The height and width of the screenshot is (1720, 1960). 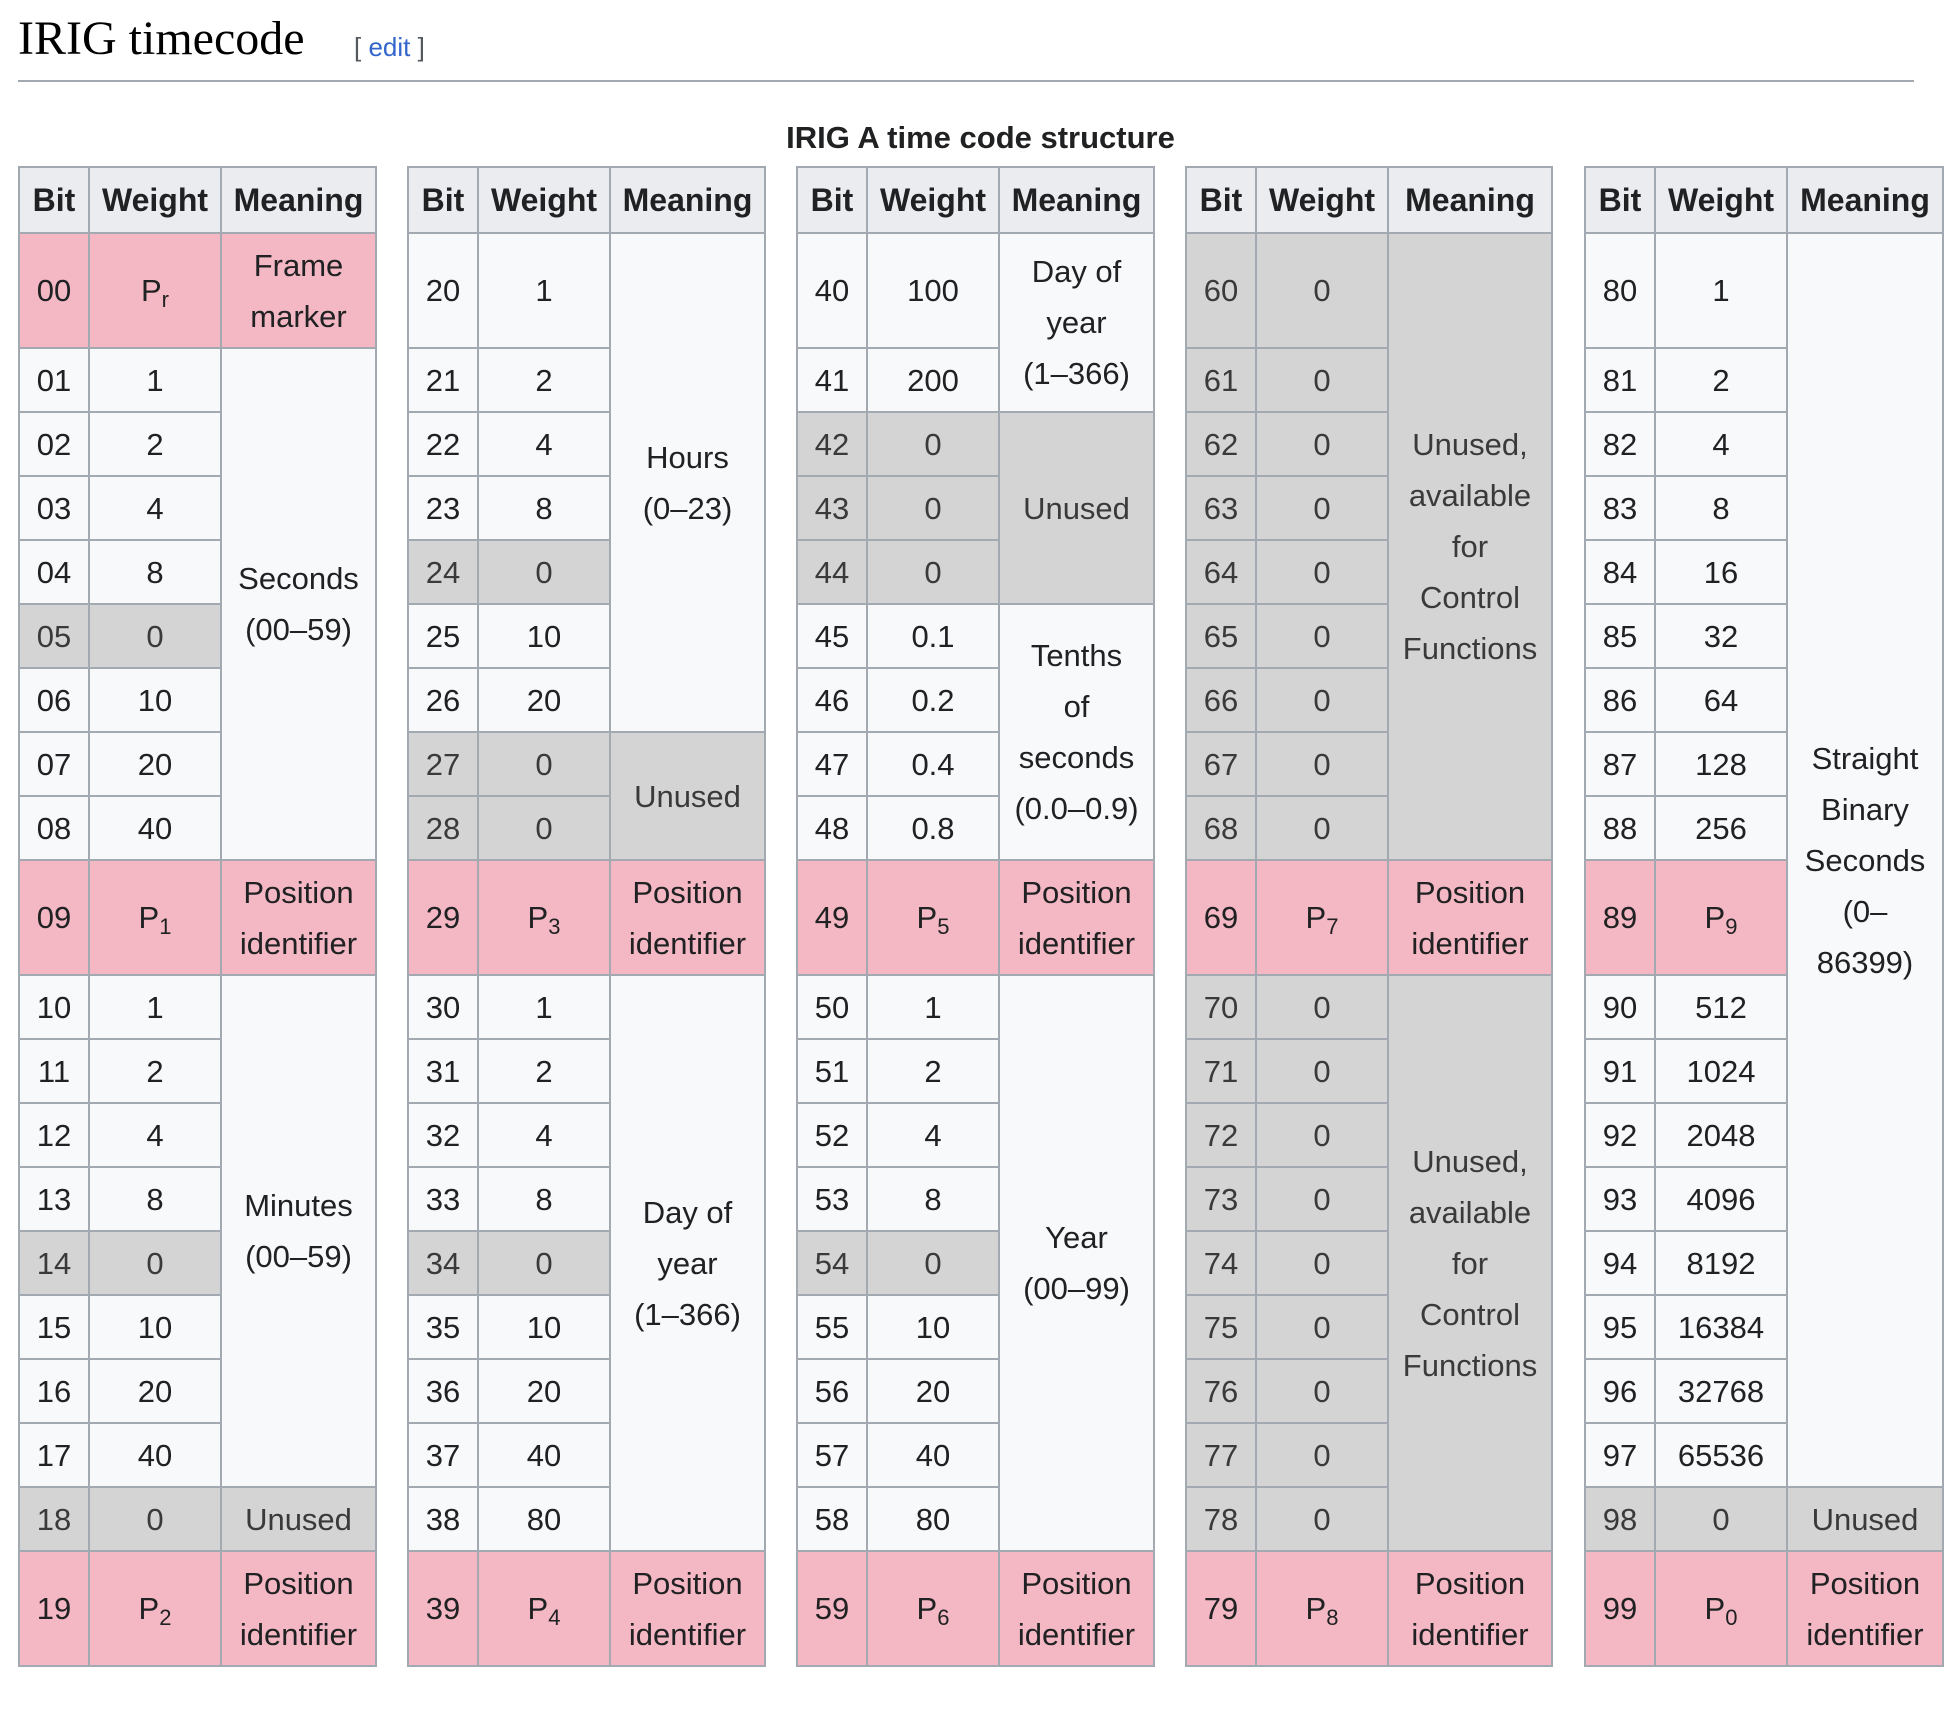 What do you see at coordinates (54, 572) in the screenshot?
I see `bit-cell-text: 04` at bounding box center [54, 572].